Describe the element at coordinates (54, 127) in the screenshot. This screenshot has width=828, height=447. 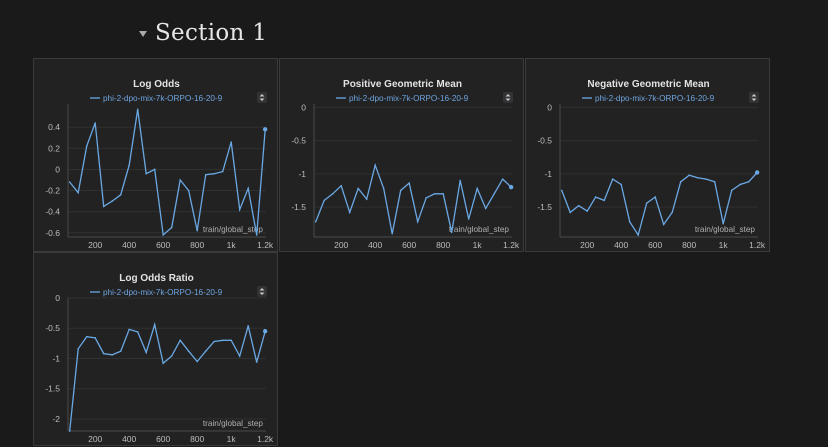
I see `y-tick-label: 0.4` at that location.